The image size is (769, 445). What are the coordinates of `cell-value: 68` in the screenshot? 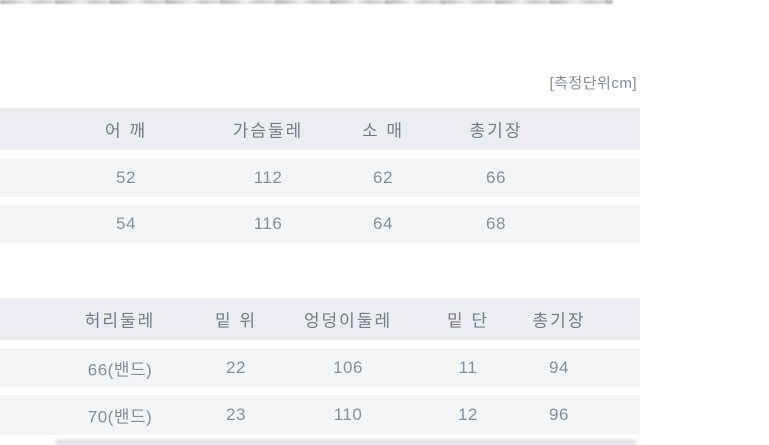 It's located at (496, 223).